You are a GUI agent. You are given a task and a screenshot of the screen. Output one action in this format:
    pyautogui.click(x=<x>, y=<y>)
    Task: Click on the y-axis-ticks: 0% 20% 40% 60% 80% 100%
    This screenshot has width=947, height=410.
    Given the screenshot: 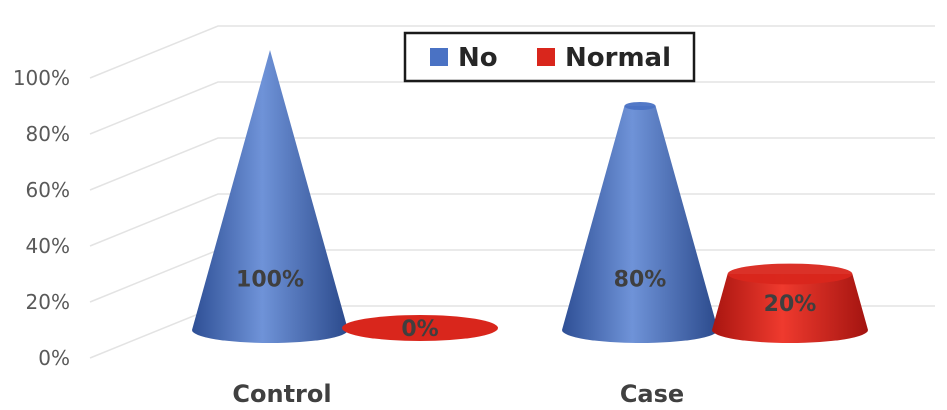 What is the action you would take?
    pyautogui.click(x=41, y=218)
    